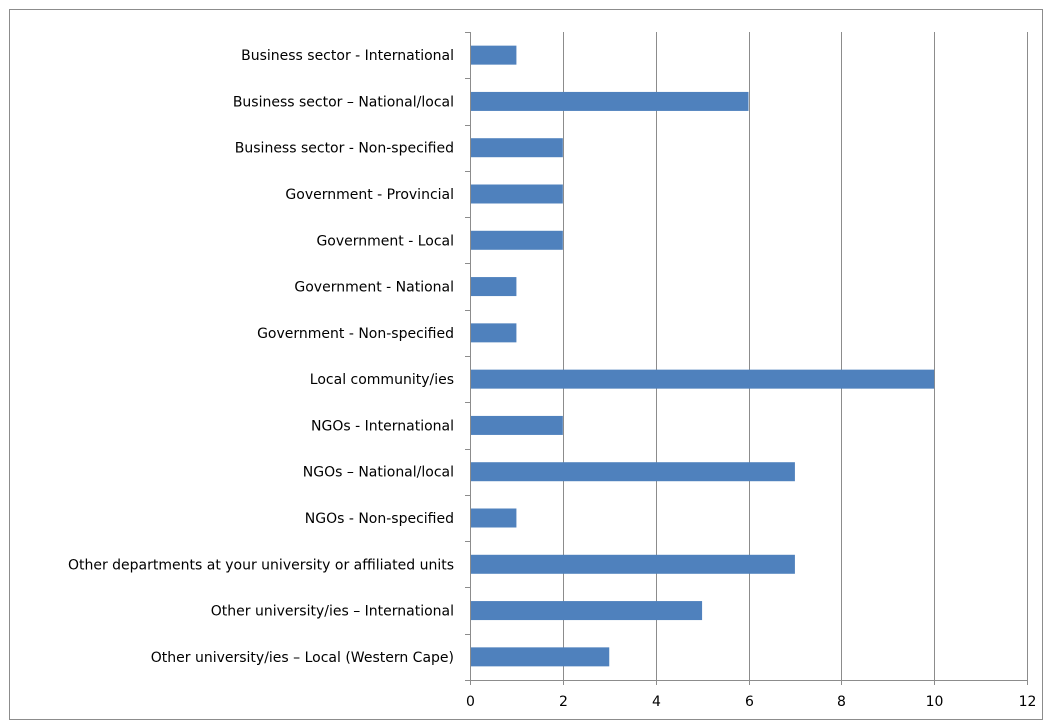  I want to click on x-tick-label: 8, so click(841, 702).